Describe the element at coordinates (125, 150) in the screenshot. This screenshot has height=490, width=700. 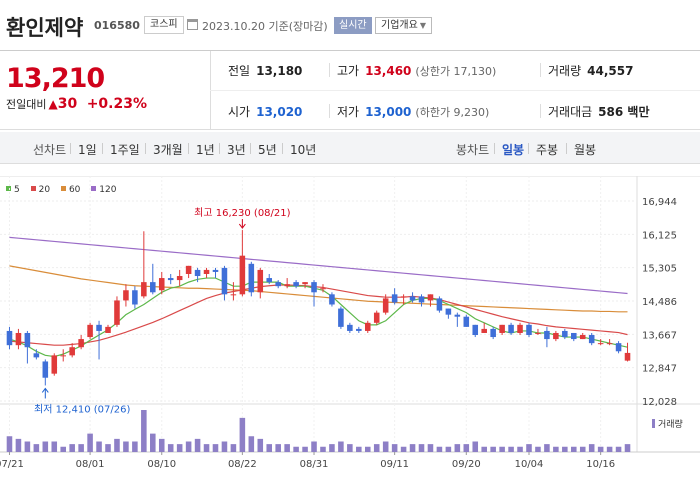
I see `period-tab-1w: 1주일` at that location.